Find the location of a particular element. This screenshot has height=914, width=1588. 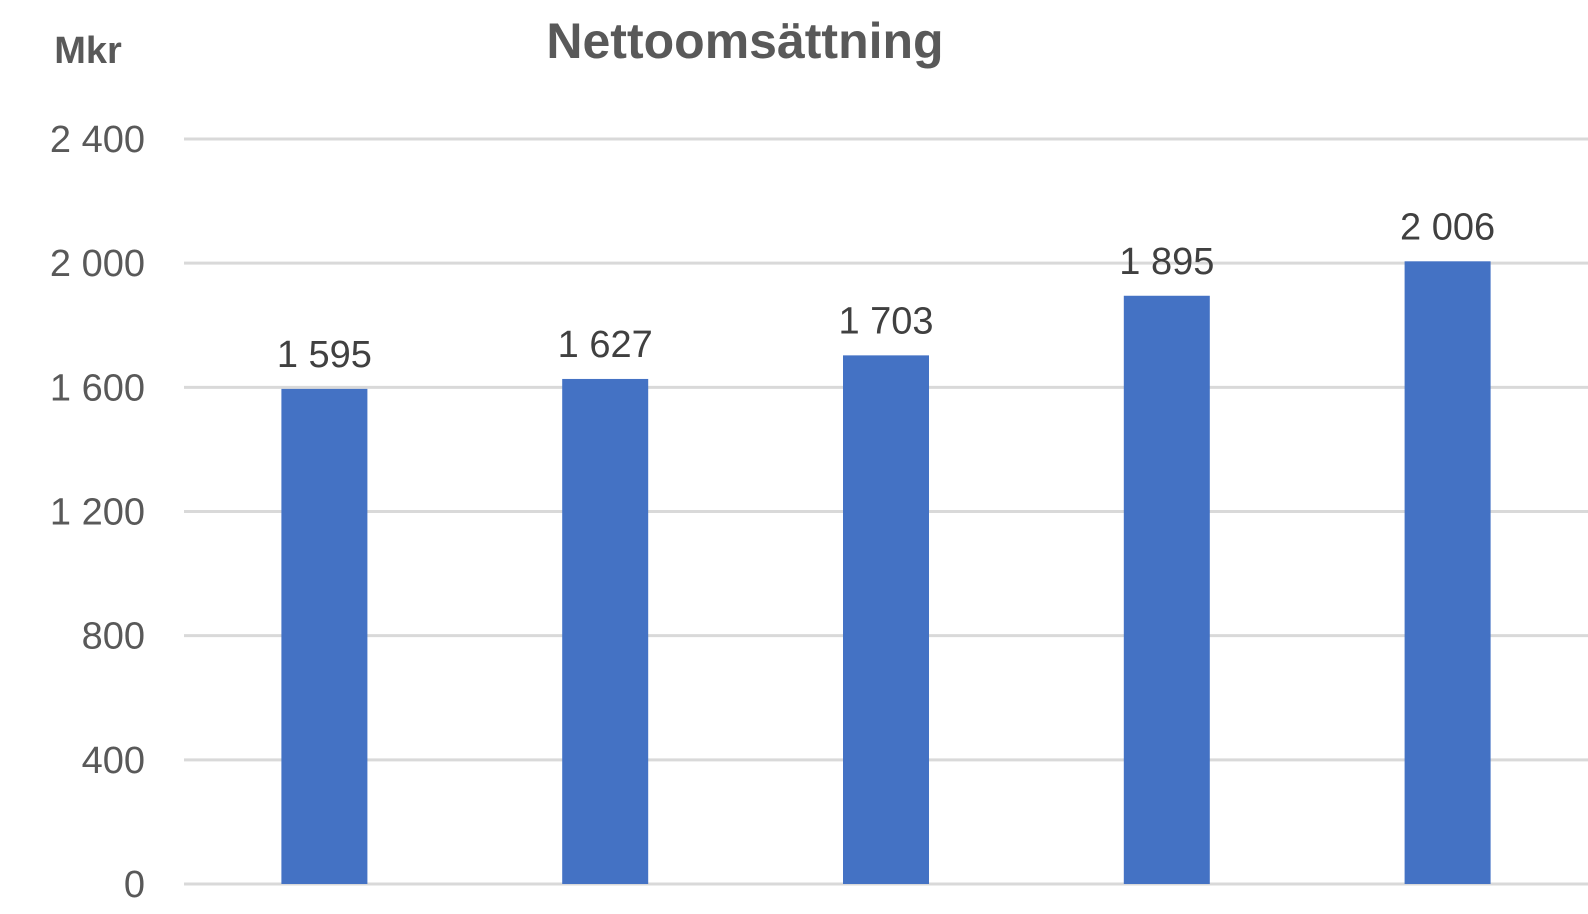

y-tick-label: 1 600 is located at coordinates (97, 388).